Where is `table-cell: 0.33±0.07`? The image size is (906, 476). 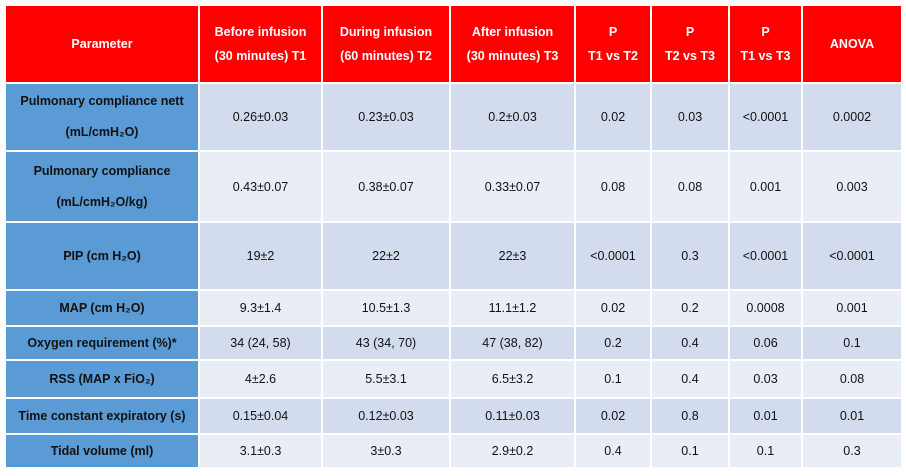 table-cell: 0.33±0.07 is located at coordinates (512, 186).